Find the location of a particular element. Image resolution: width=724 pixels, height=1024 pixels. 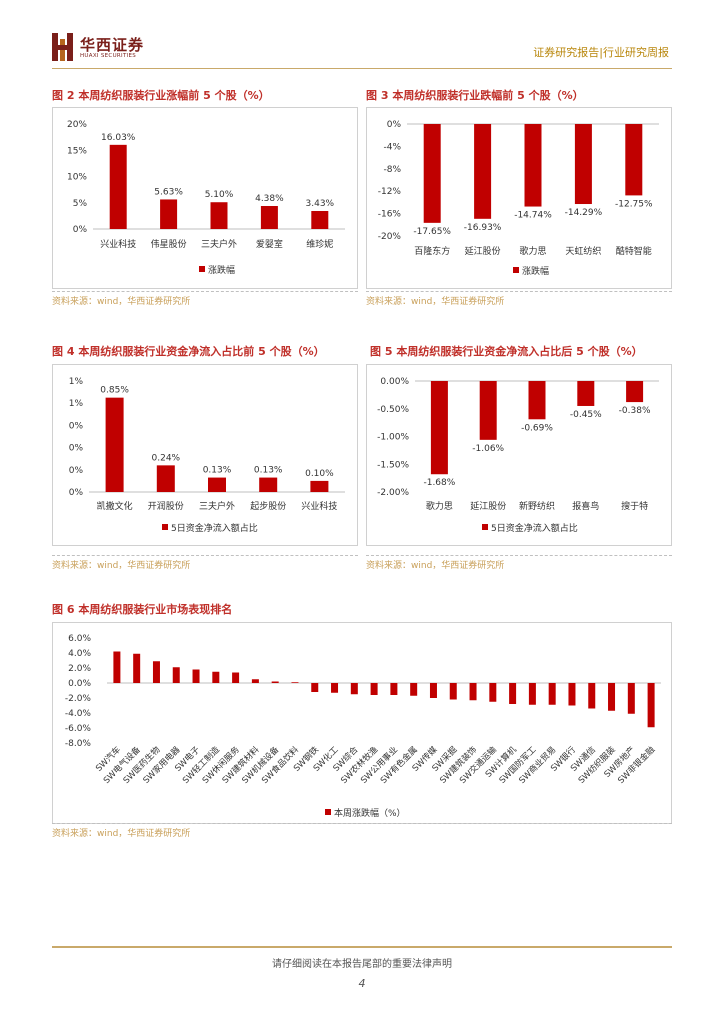

fig5-data-label: -1.06% is located at coordinates (488, 449).